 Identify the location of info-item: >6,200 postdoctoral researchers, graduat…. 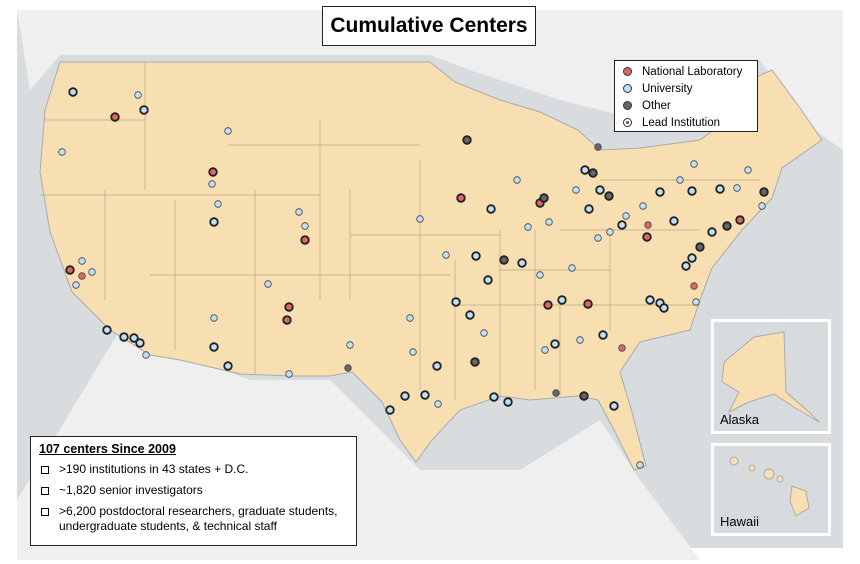
(193, 519).